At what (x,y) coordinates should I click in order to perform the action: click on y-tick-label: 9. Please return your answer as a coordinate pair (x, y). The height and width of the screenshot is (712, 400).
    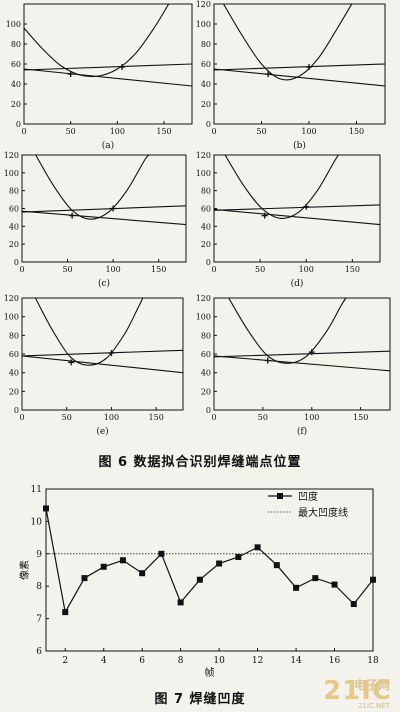
    Looking at the image, I should click on (39, 555).